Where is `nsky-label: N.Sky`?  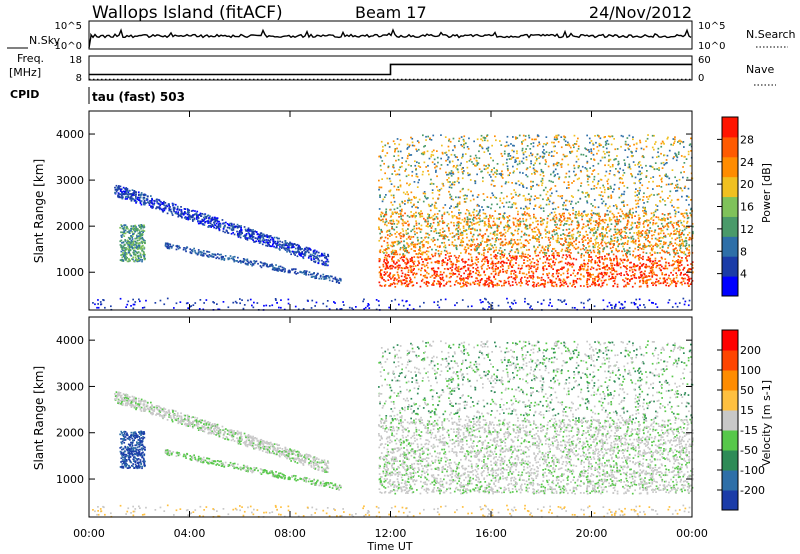 nsky-label: N.Sky is located at coordinates (45, 40).